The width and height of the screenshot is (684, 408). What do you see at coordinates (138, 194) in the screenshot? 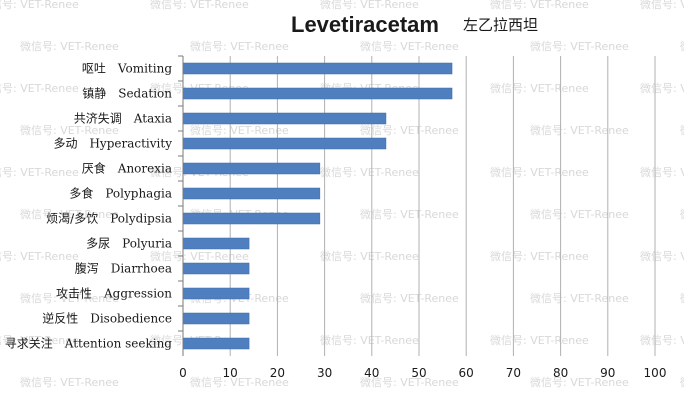
I see `category-label-en: Polyphagia` at bounding box center [138, 194].